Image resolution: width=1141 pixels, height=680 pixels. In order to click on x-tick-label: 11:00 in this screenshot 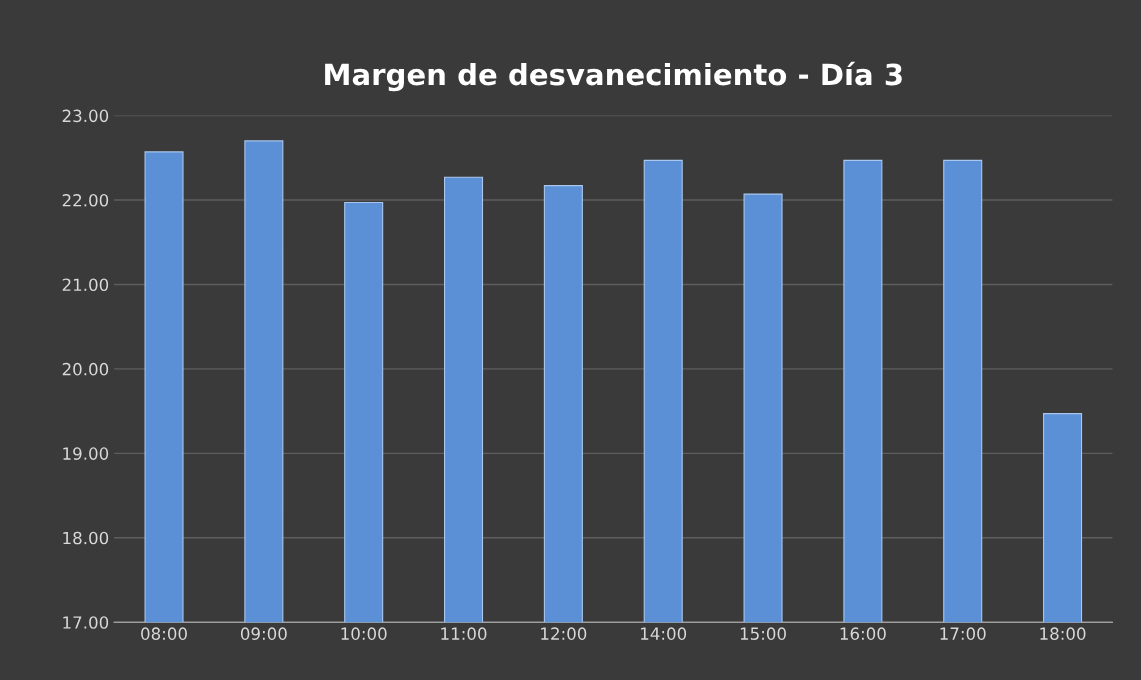, I will do `click(464, 633)`.